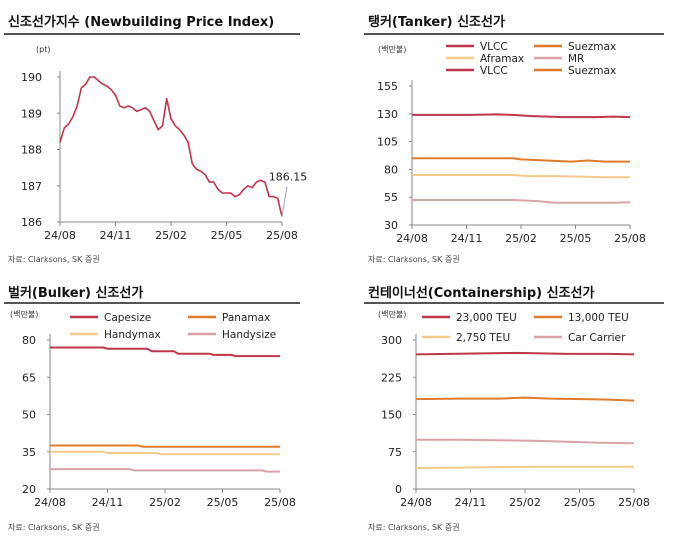 This screenshot has height=538, width=677. What do you see at coordinates (284, 201) in the screenshot?
I see `annotation-leader` at bounding box center [284, 201].